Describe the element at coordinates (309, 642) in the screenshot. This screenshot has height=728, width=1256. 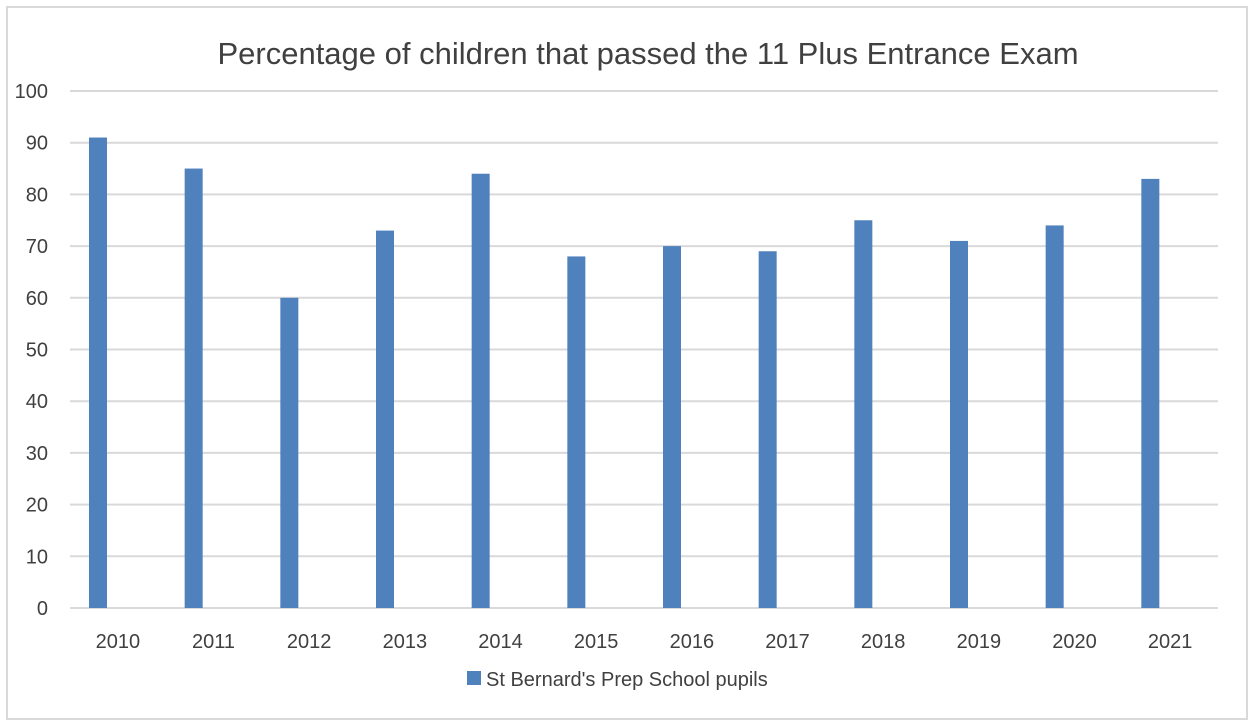
I see `x-tick-label: 2012` at that location.